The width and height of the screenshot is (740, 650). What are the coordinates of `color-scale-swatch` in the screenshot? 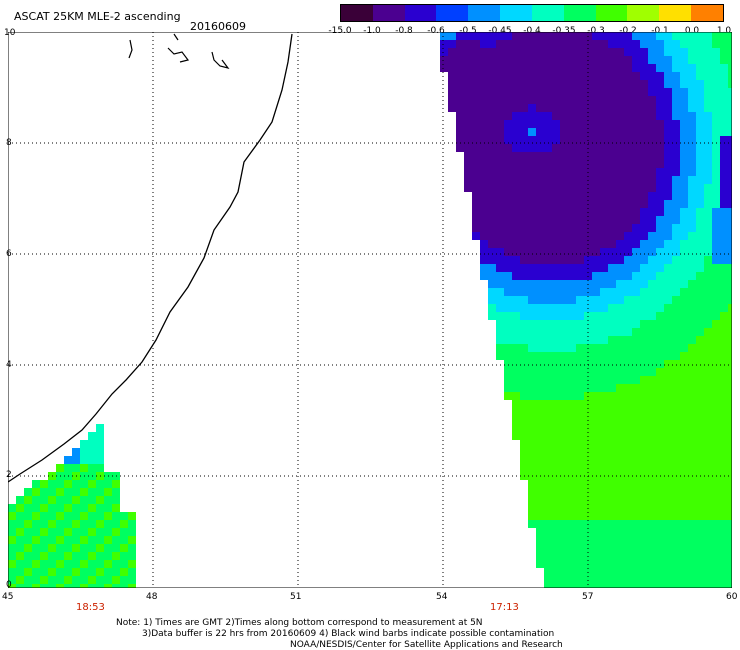 It's located at (388, 13).